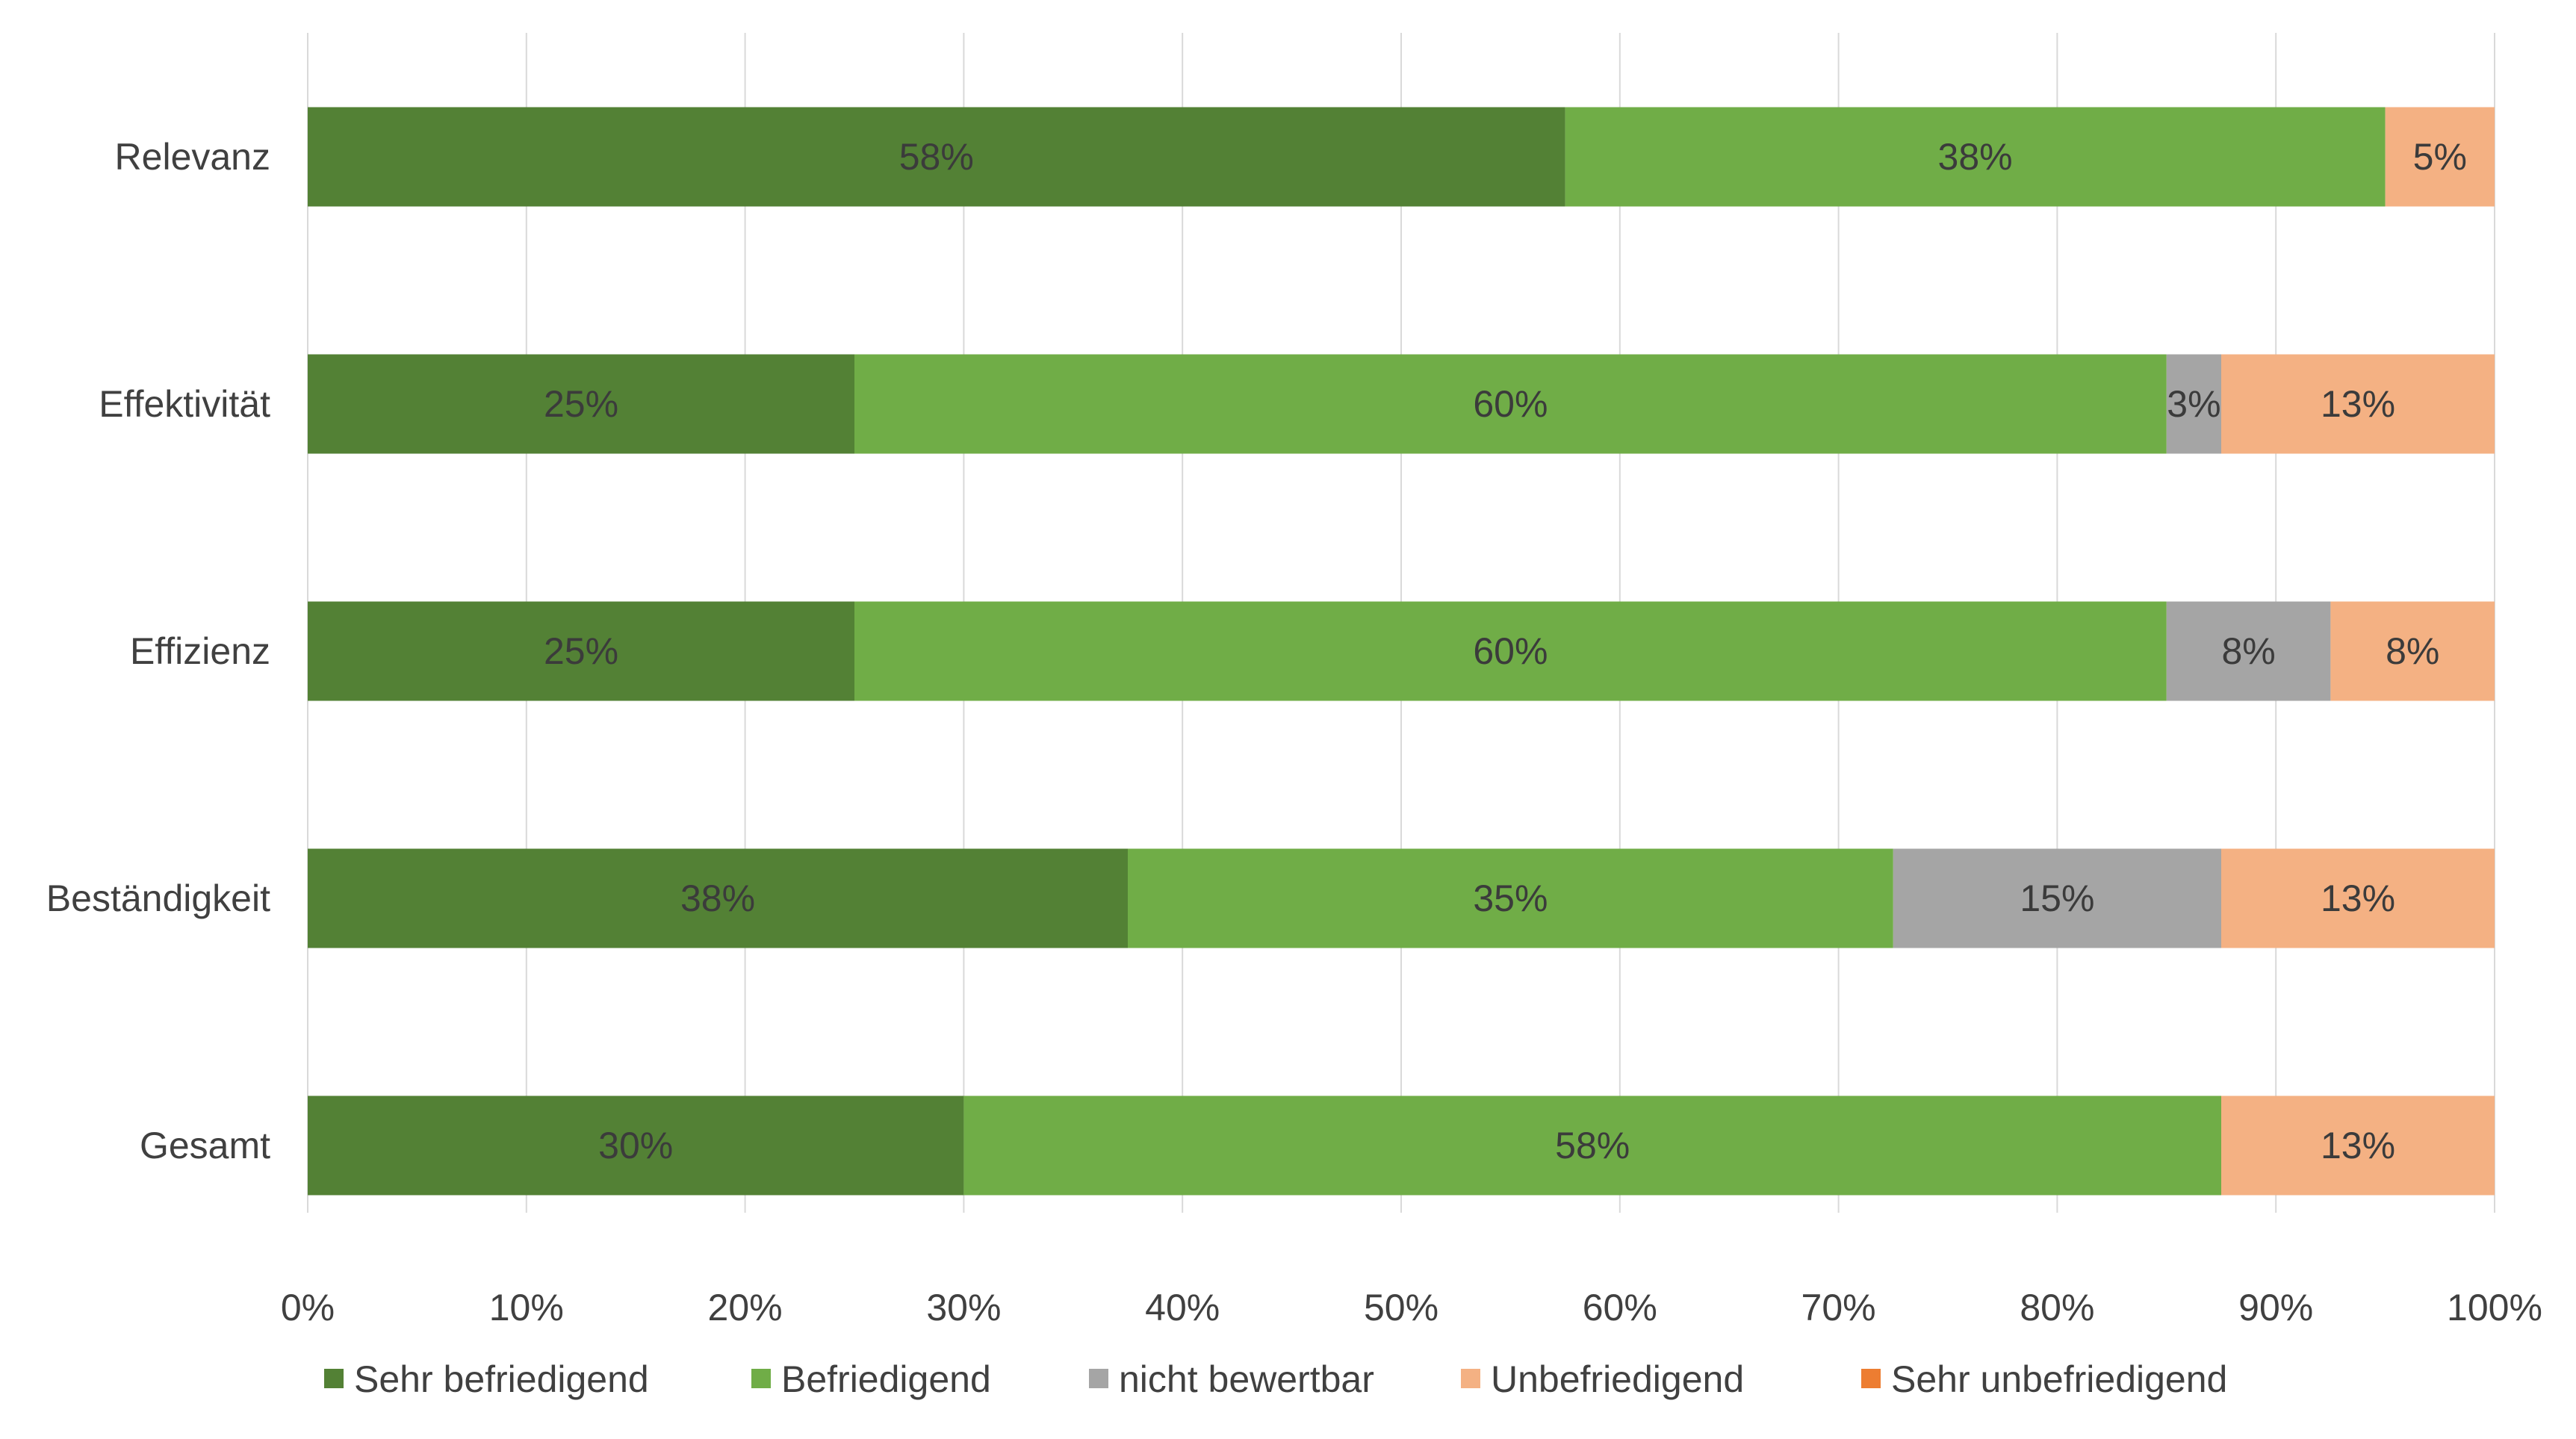  I want to click on x-tick-label: 100%, so click(2494, 1308).